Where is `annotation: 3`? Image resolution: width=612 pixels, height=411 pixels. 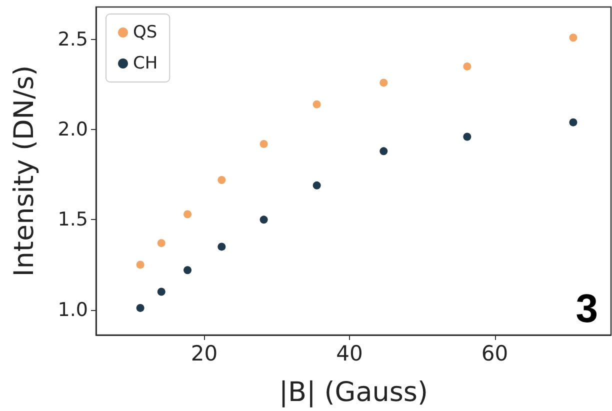
annotation: 3 is located at coordinates (587, 309).